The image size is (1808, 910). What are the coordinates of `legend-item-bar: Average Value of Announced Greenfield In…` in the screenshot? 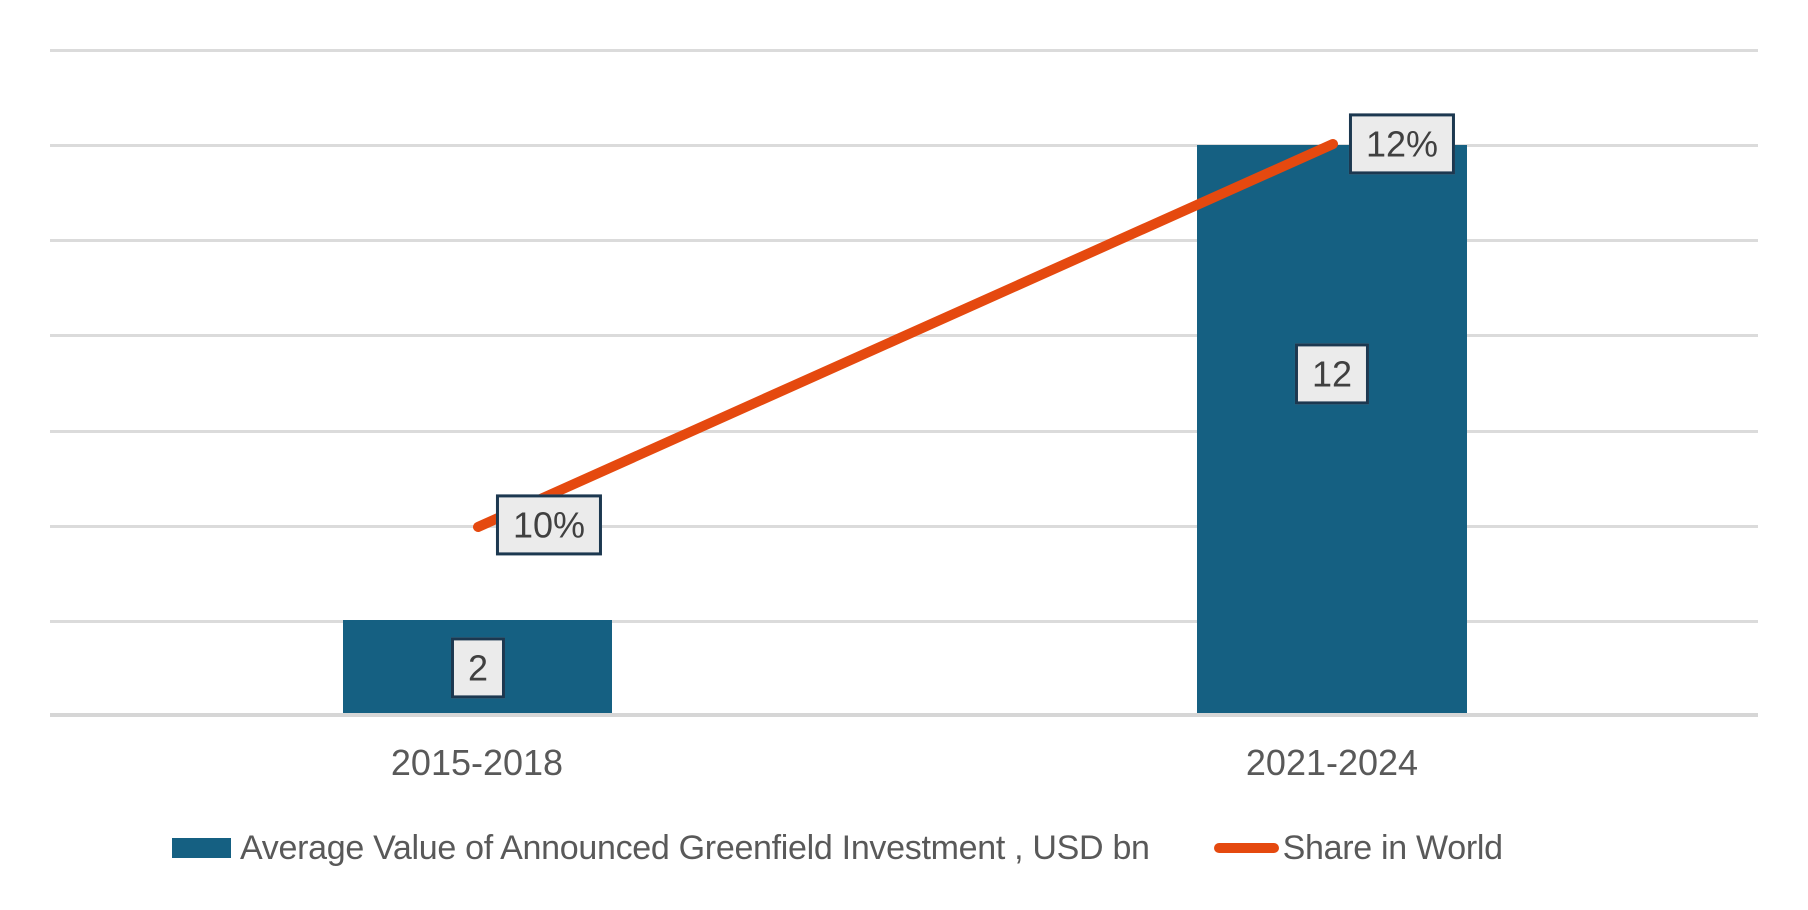 It's located at (661, 848).